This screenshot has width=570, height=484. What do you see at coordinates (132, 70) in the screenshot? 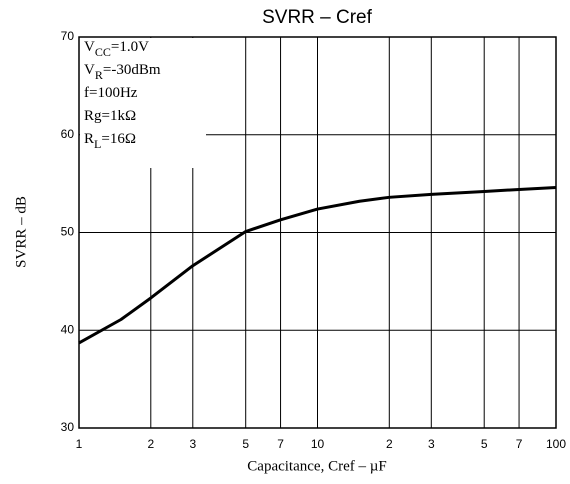
I see `annotation-text: =-30dBm` at bounding box center [132, 70].